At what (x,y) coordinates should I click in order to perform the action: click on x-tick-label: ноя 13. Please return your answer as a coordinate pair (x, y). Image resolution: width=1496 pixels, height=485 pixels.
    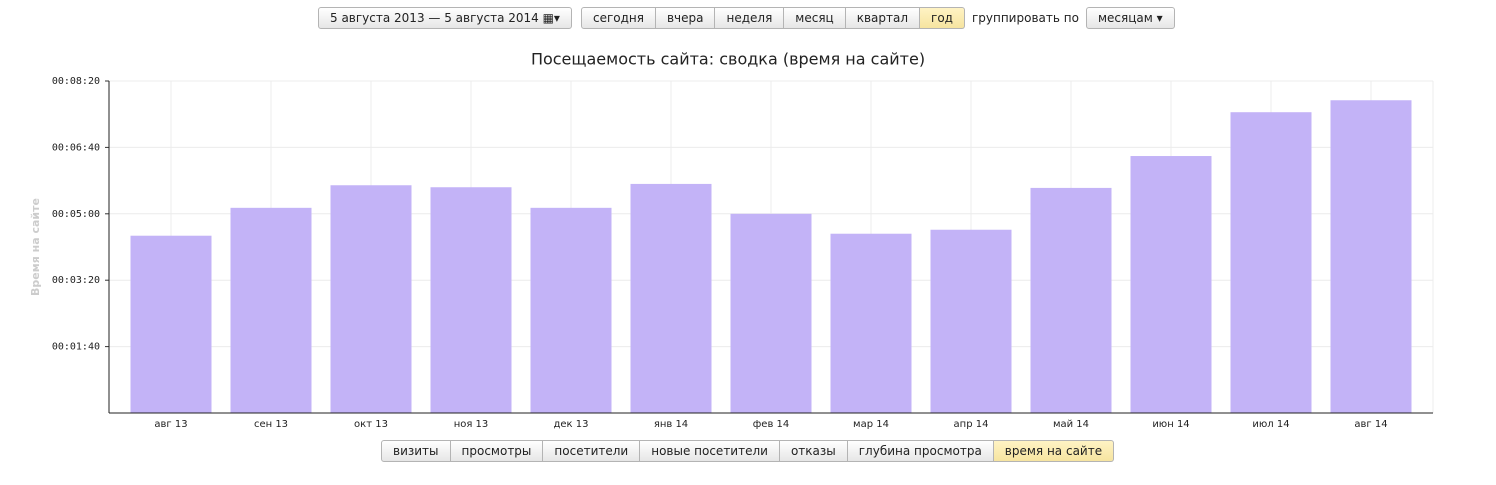
    Looking at the image, I should click on (471, 424).